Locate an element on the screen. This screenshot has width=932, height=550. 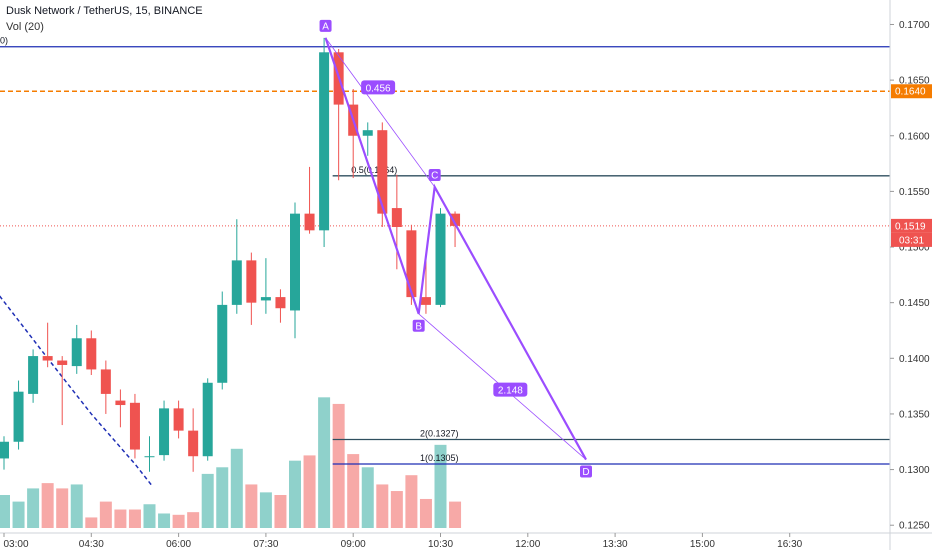
time-tick-label: 12:00 is located at coordinates (527, 544).